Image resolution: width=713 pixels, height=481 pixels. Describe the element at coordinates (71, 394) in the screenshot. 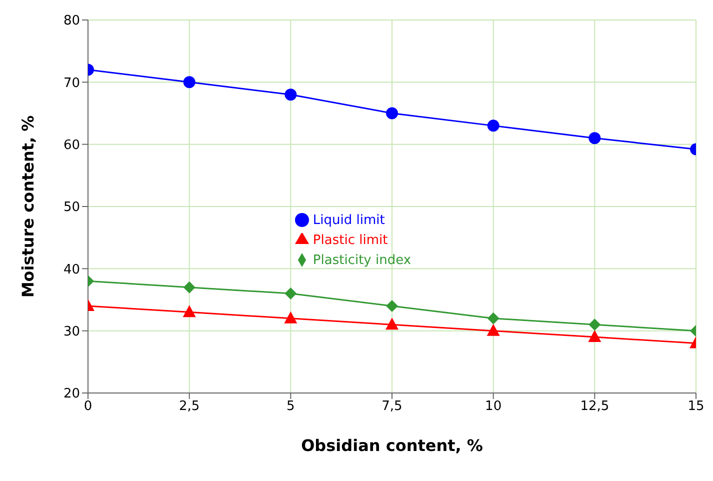

I see `y-tick-label: 20` at that location.